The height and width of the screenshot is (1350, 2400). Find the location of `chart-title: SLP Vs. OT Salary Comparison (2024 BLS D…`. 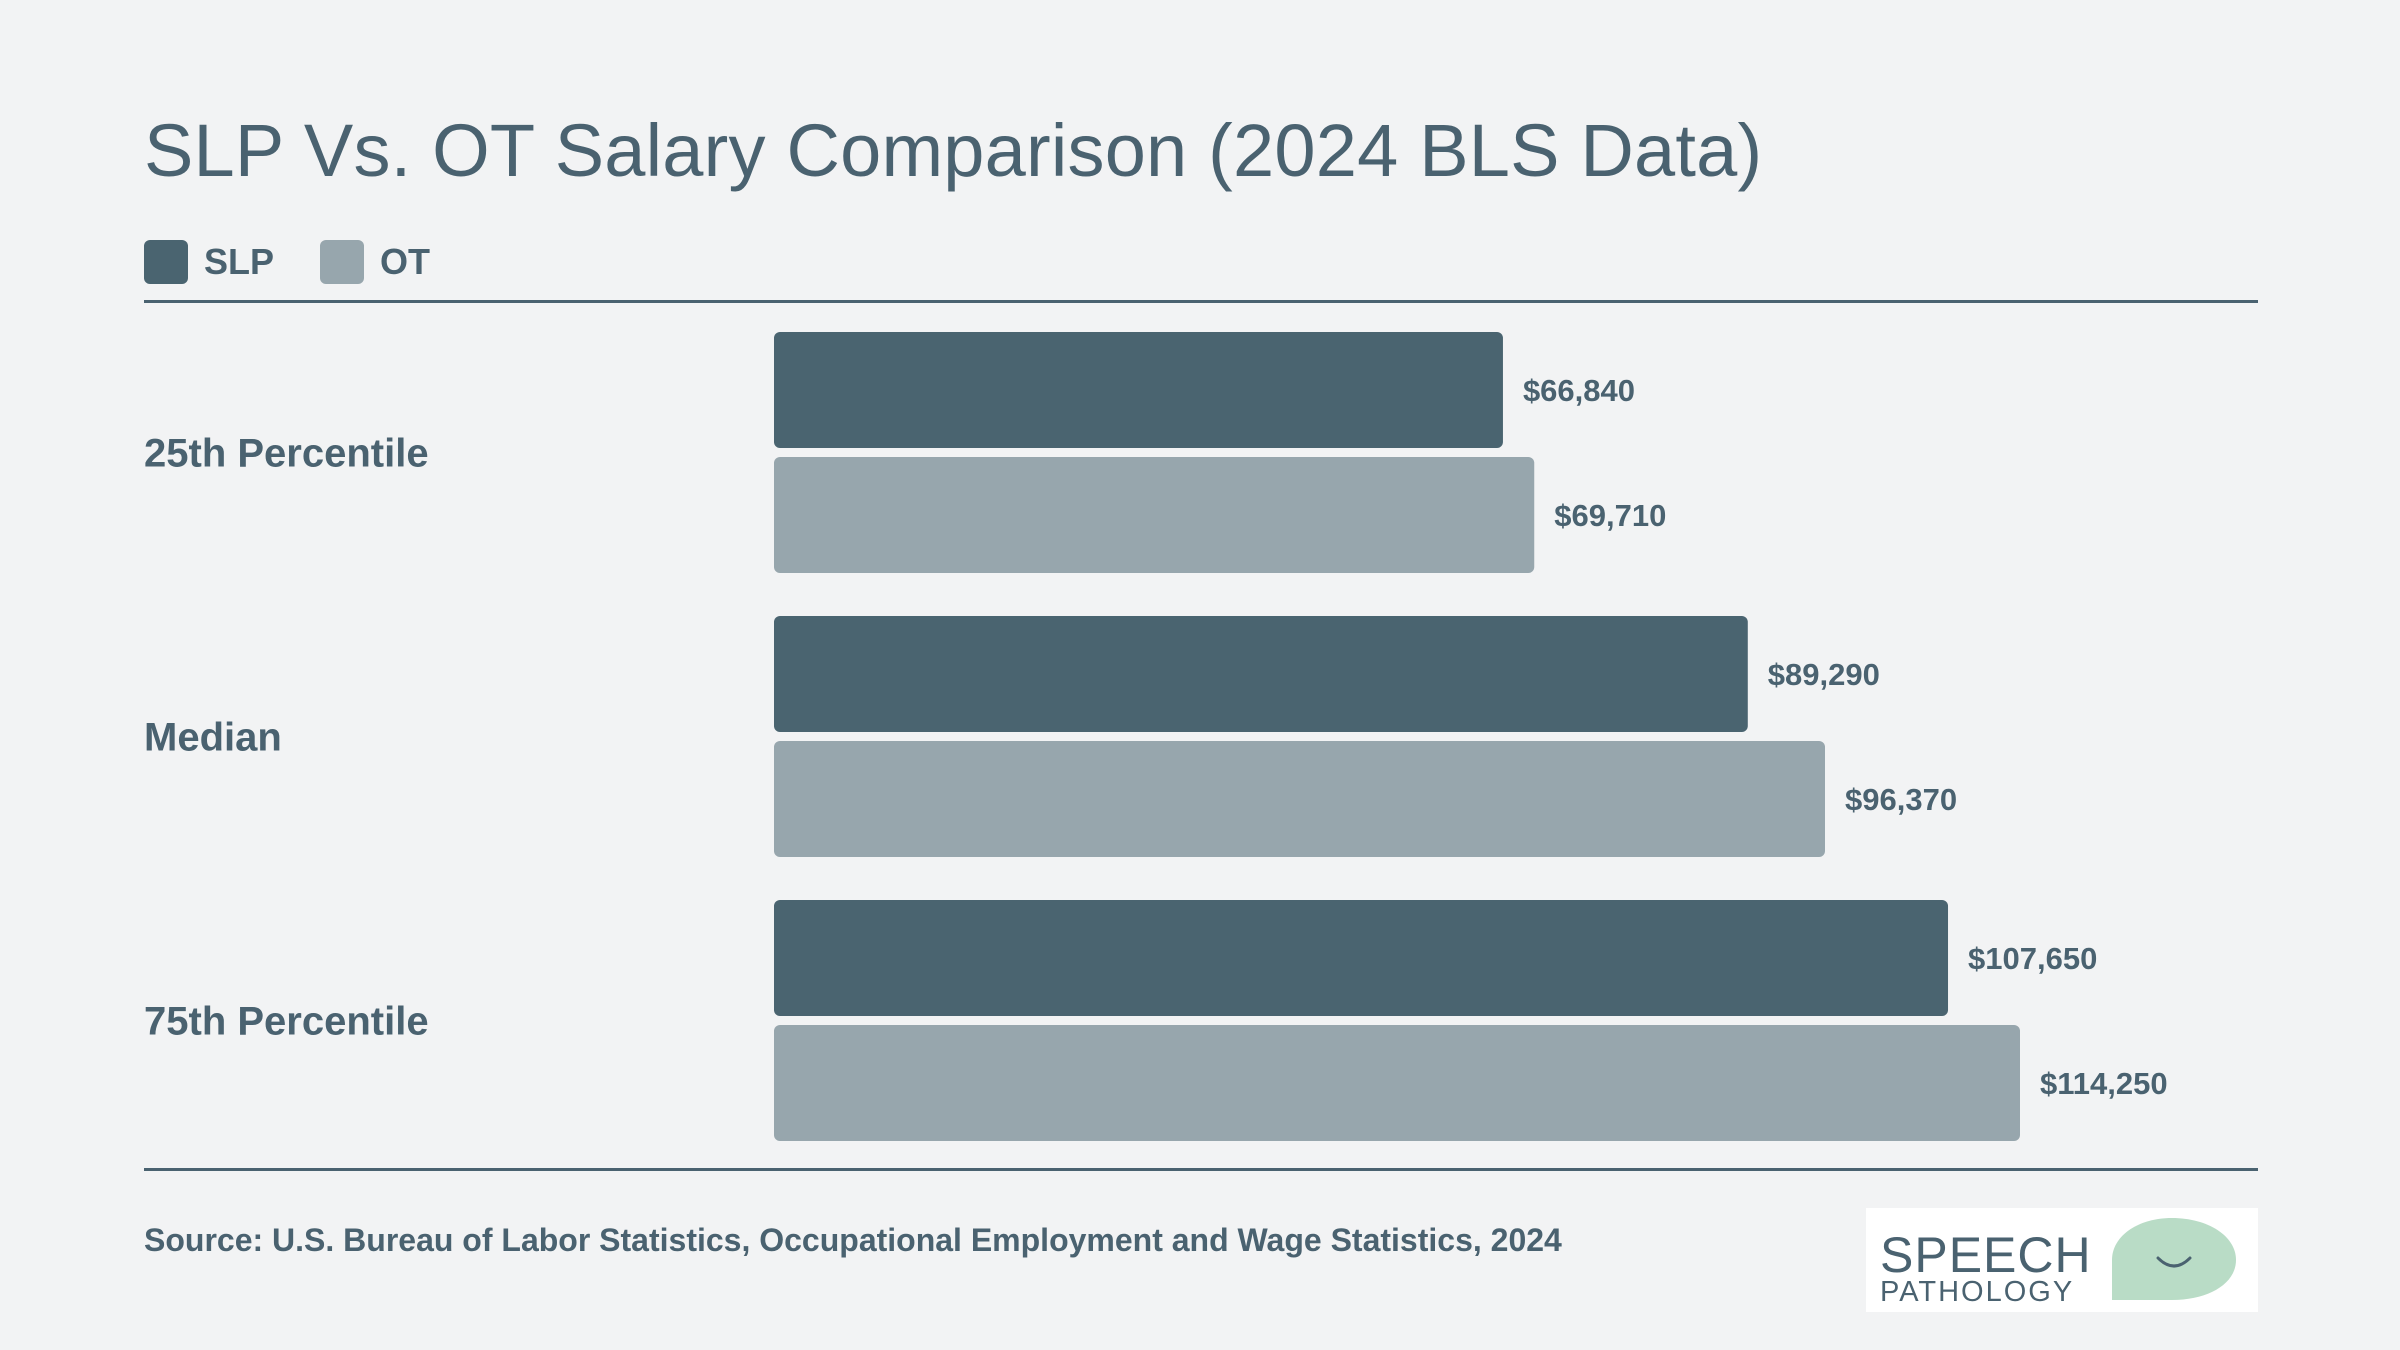

chart-title: SLP Vs. OT Salary Comparison (2024 BLS D… is located at coordinates (953, 150).